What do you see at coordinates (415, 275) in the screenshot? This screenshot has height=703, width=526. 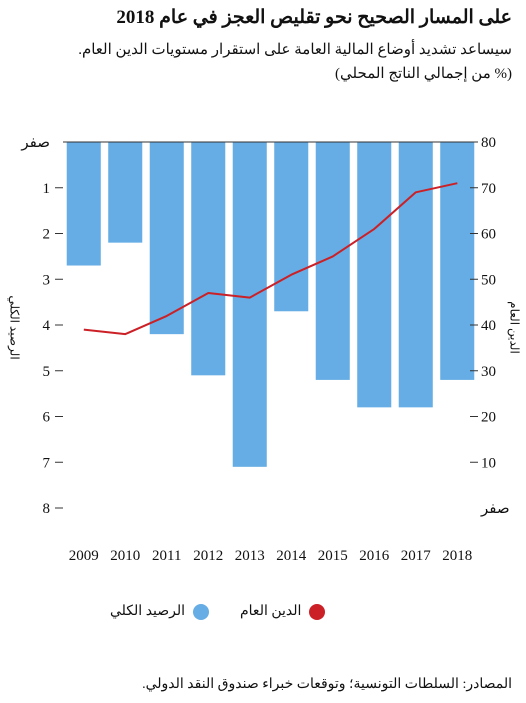 I see `bar-2017` at bounding box center [415, 275].